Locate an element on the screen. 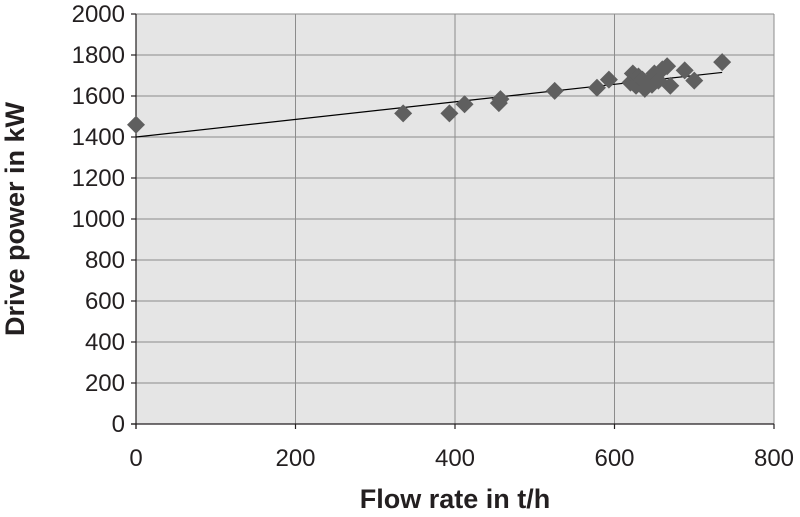 This screenshot has width=800, height=517. y-tick-label: 400 is located at coordinates (105, 342).